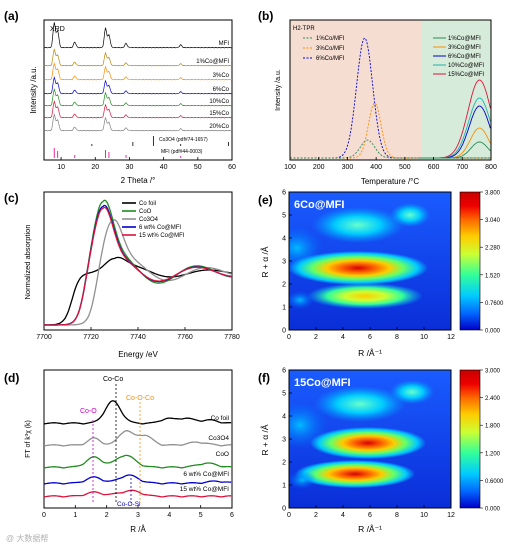 This screenshot has height=548, width=530. Describe the element at coordinates (91, 337) in the screenshot. I see `panel-c-x-tick-label: 7720` at that location.